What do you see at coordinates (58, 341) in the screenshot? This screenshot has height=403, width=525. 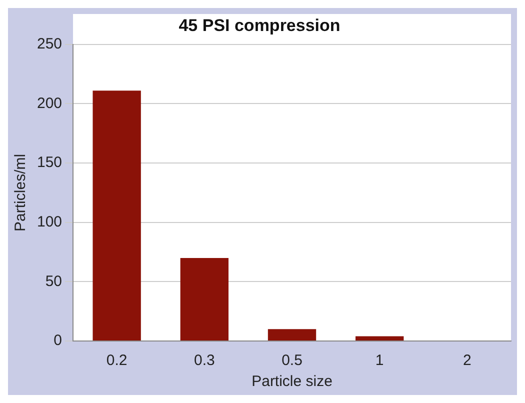 I see `y-tick-label: 0` at bounding box center [58, 341].